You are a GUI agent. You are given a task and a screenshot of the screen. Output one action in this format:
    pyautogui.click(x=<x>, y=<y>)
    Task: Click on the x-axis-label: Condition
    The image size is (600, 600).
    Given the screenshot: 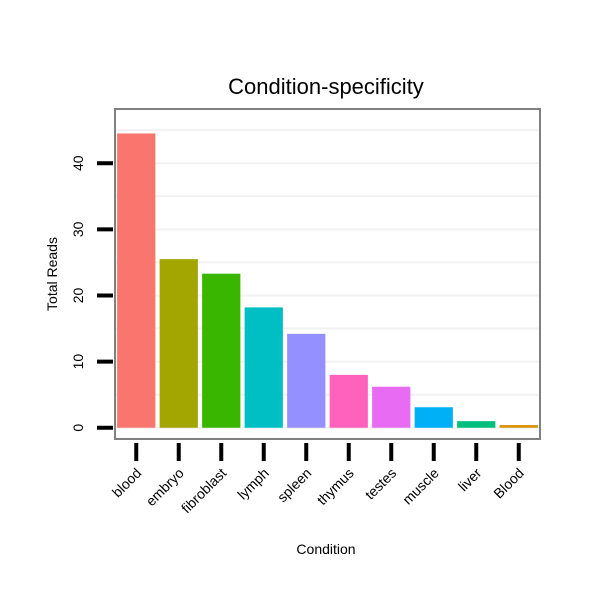 What is the action you would take?
    pyautogui.click(x=325, y=549)
    